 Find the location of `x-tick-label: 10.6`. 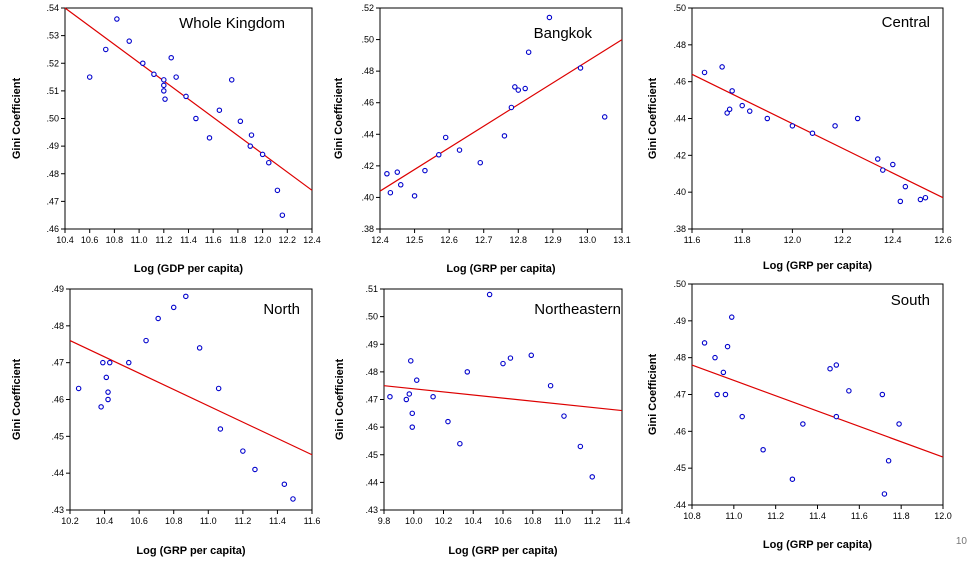

x-tick-label: 10.6 is located at coordinates (90, 240).